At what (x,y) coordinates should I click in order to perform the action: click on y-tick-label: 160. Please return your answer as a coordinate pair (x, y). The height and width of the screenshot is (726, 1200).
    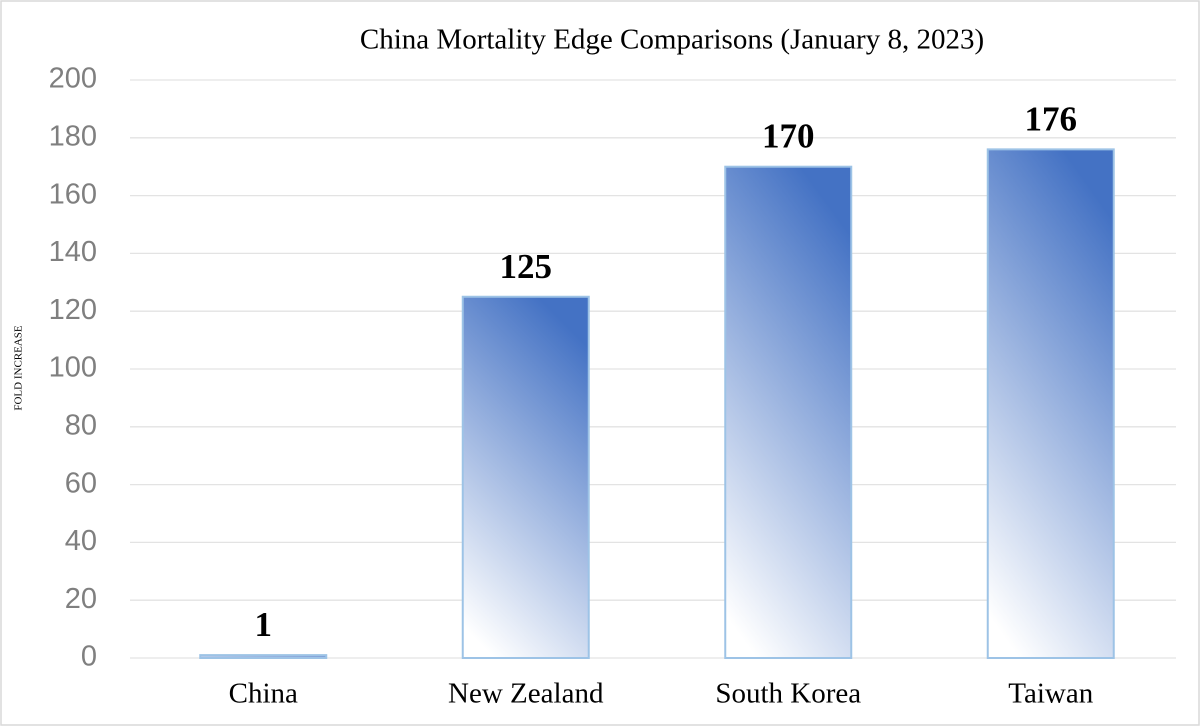
    Looking at the image, I should click on (73, 194).